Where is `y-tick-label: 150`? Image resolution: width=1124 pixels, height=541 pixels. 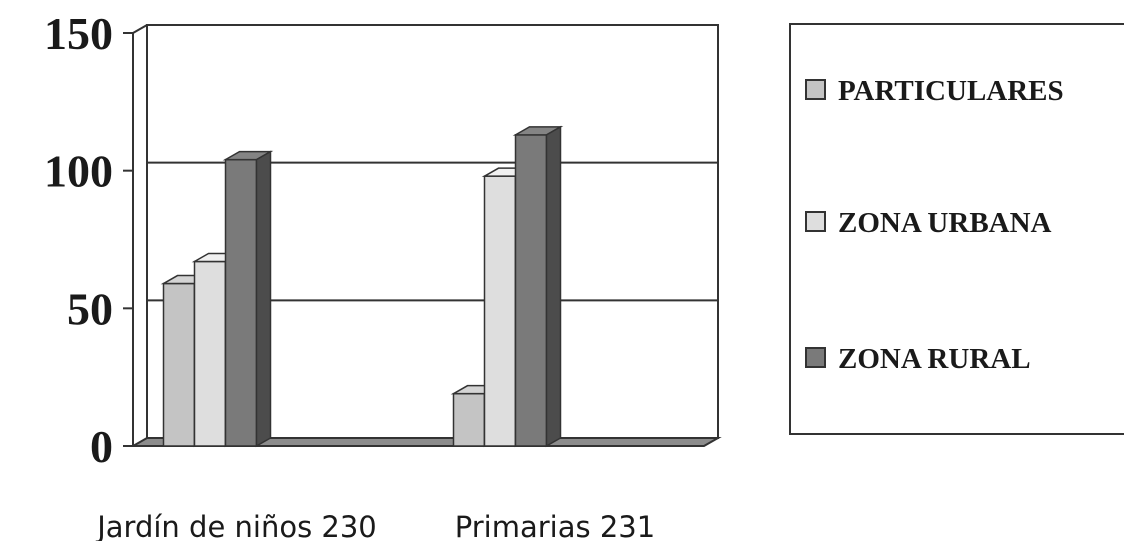
y-tick-label: 150 is located at coordinates (78, 33).